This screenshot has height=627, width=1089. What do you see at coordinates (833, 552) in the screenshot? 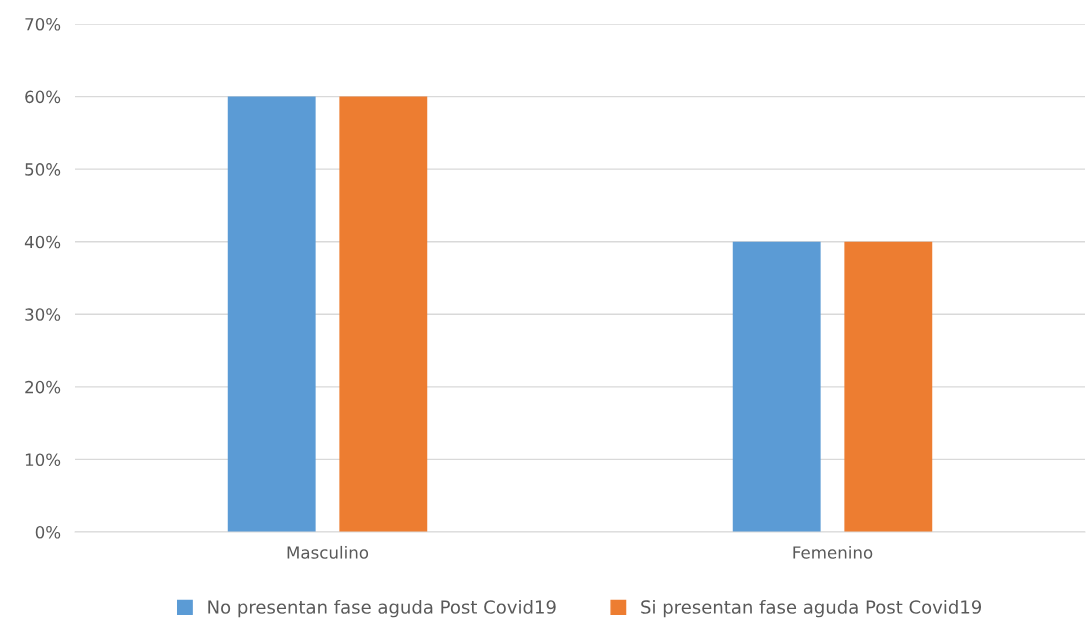
I see `x-tick-label: Femenino` at bounding box center [833, 552].